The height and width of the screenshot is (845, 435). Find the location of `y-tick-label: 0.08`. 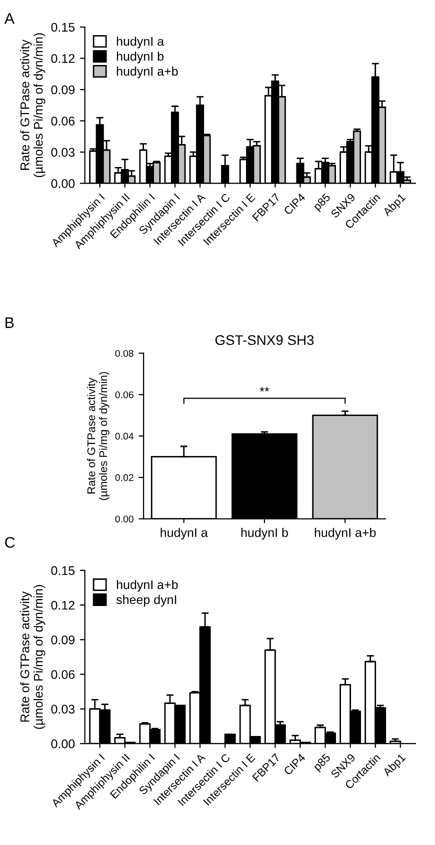

y-tick-label: 0.08 is located at coordinates (124, 353).